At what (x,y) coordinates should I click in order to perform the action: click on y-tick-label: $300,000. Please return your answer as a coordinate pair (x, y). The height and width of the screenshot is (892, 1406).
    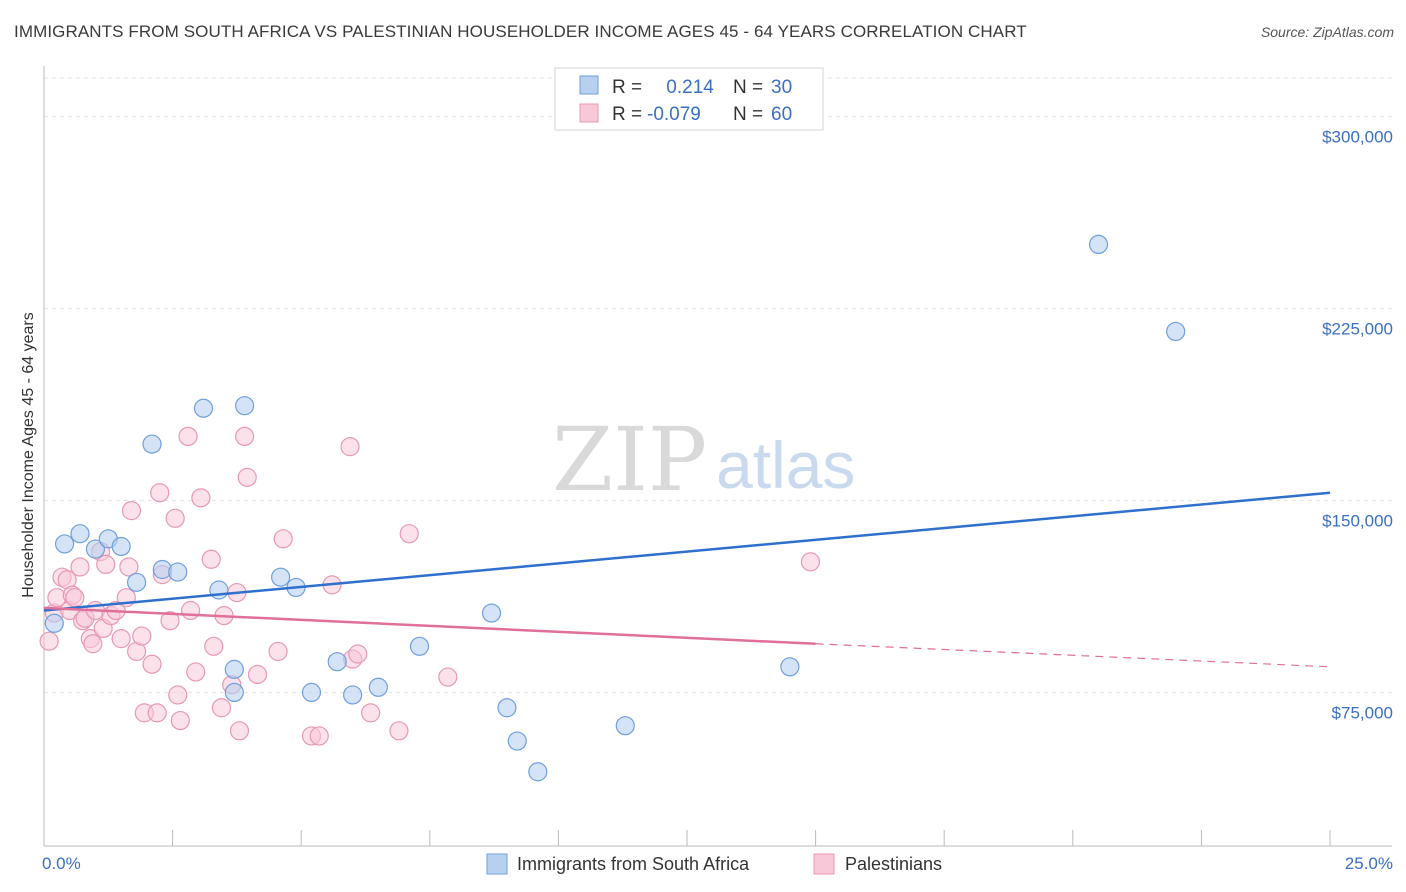
    Looking at the image, I should click on (1357, 136).